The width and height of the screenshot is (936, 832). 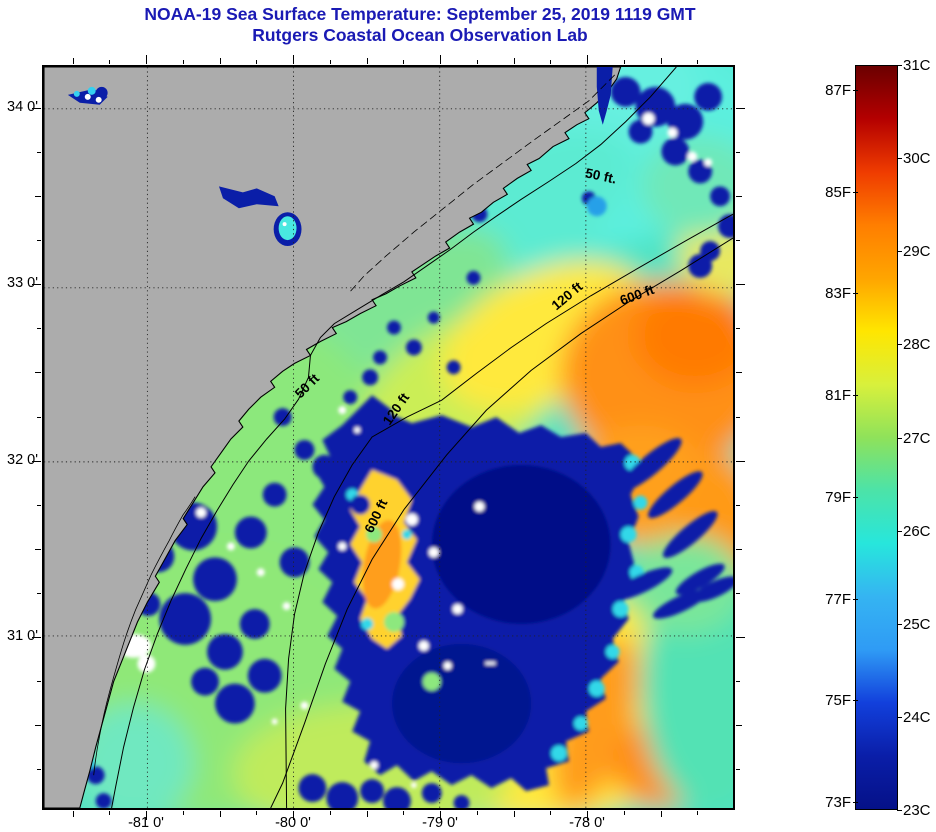 I want to click on colorbar-label-celsius: 23C, so click(x=917, y=810).